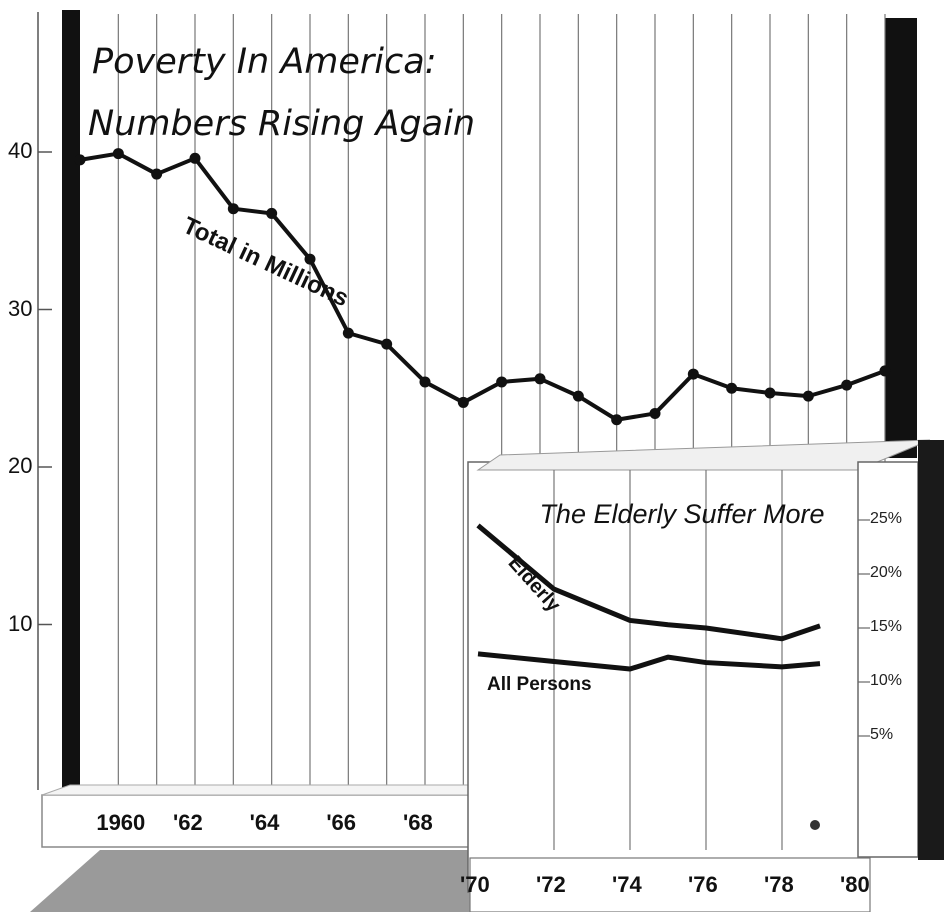 The image size is (944, 917). Describe the element at coordinates (901, 238) in the screenshot. I see `main-right-dark-edge` at that location.